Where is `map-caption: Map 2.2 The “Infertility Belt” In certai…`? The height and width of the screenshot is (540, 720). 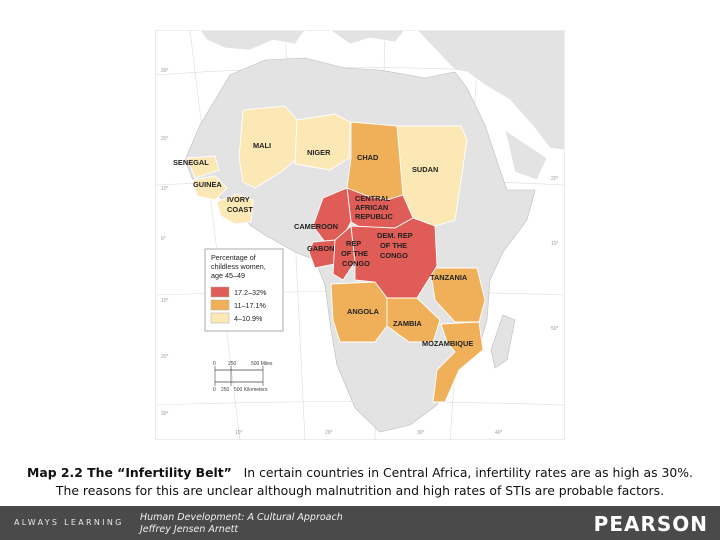 map-caption: Map 2.2 The “Infertility Belt” In certai… is located at coordinates (360, 482).